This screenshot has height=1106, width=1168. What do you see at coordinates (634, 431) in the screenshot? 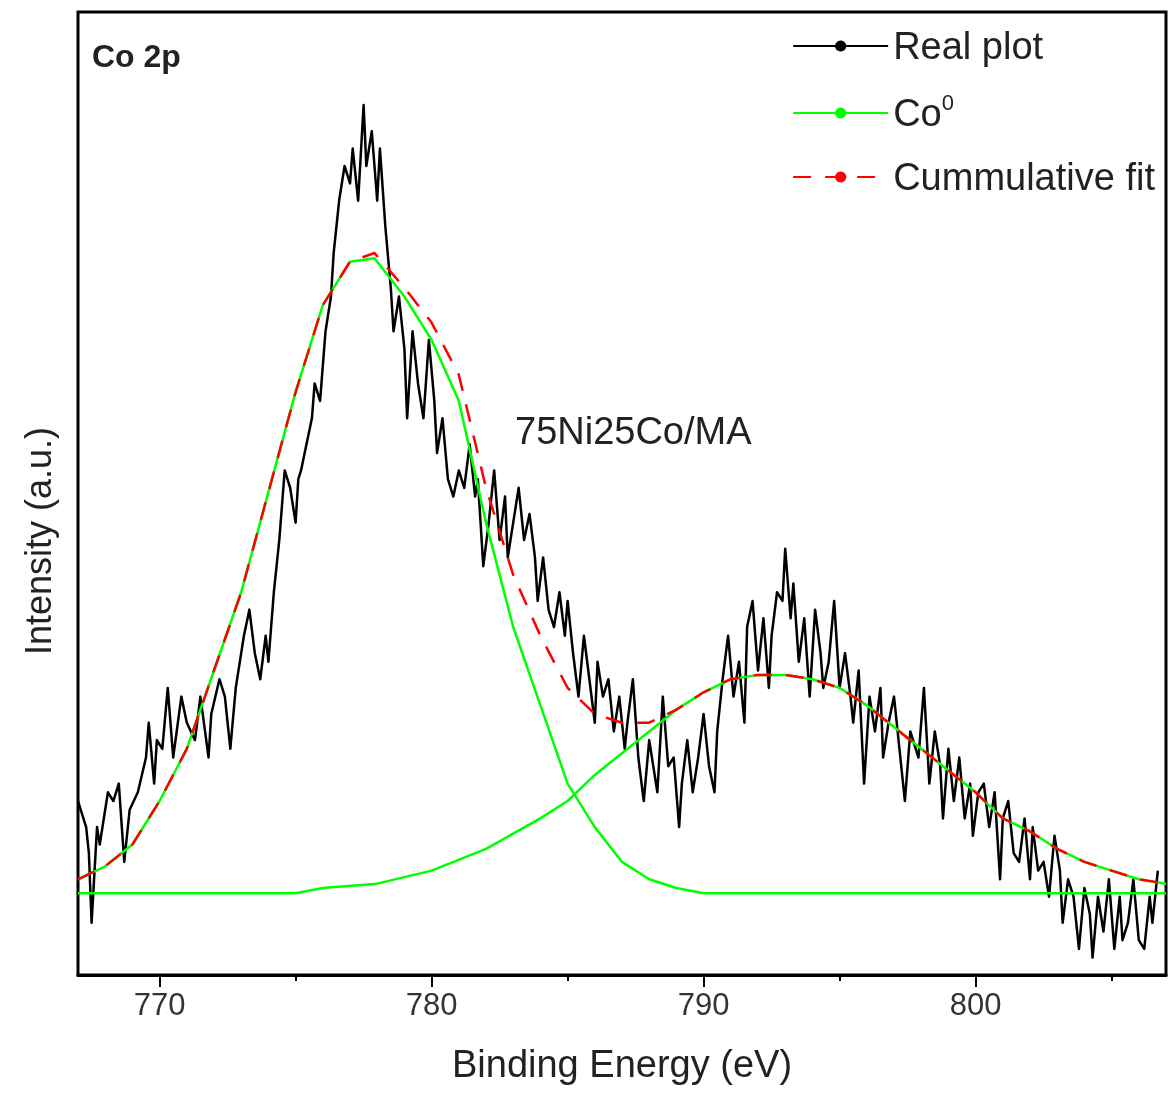
I see `annotation: 75Ni25Co/MA` at bounding box center [634, 431].